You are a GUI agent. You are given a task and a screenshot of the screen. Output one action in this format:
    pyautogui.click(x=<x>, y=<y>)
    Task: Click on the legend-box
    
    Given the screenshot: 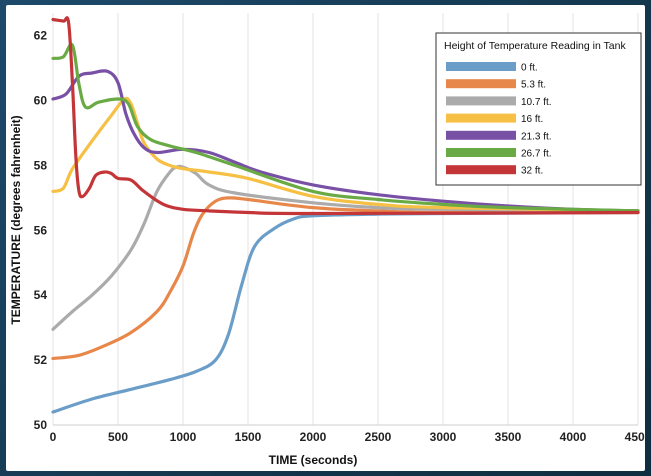 What is the action you would take?
    pyautogui.click(x=538, y=109)
    